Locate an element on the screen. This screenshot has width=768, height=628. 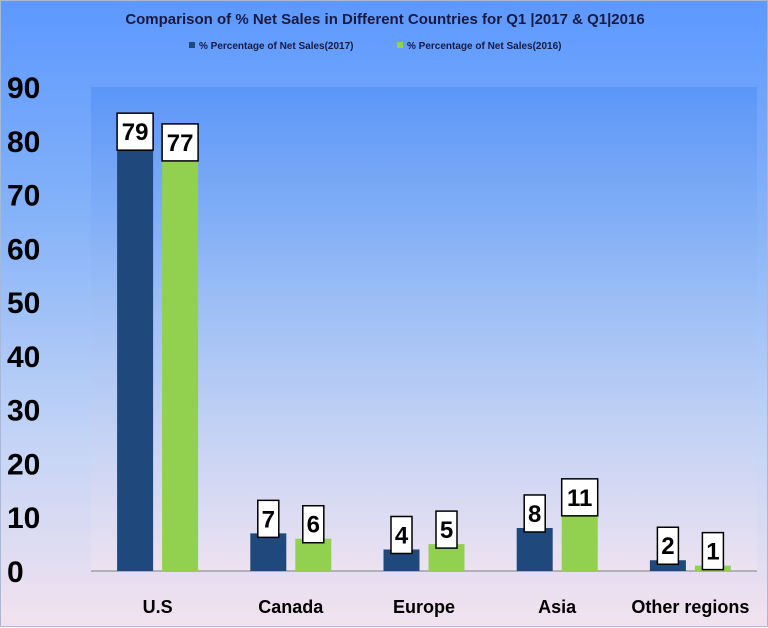
x-tick-label: U.S is located at coordinates (158, 607).